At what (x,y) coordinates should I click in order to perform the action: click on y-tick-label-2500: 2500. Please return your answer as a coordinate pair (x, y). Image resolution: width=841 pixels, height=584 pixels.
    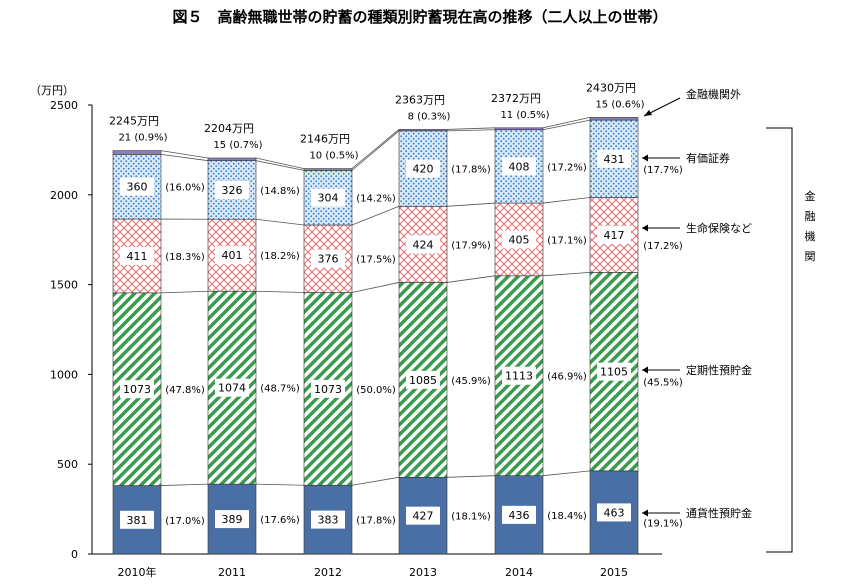
    Looking at the image, I should click on (64, 105).